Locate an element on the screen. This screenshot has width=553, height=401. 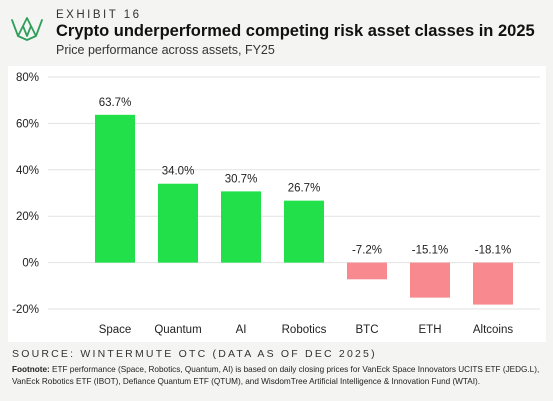
footnote-label: Footnote: is located at coordinates (31, 369).